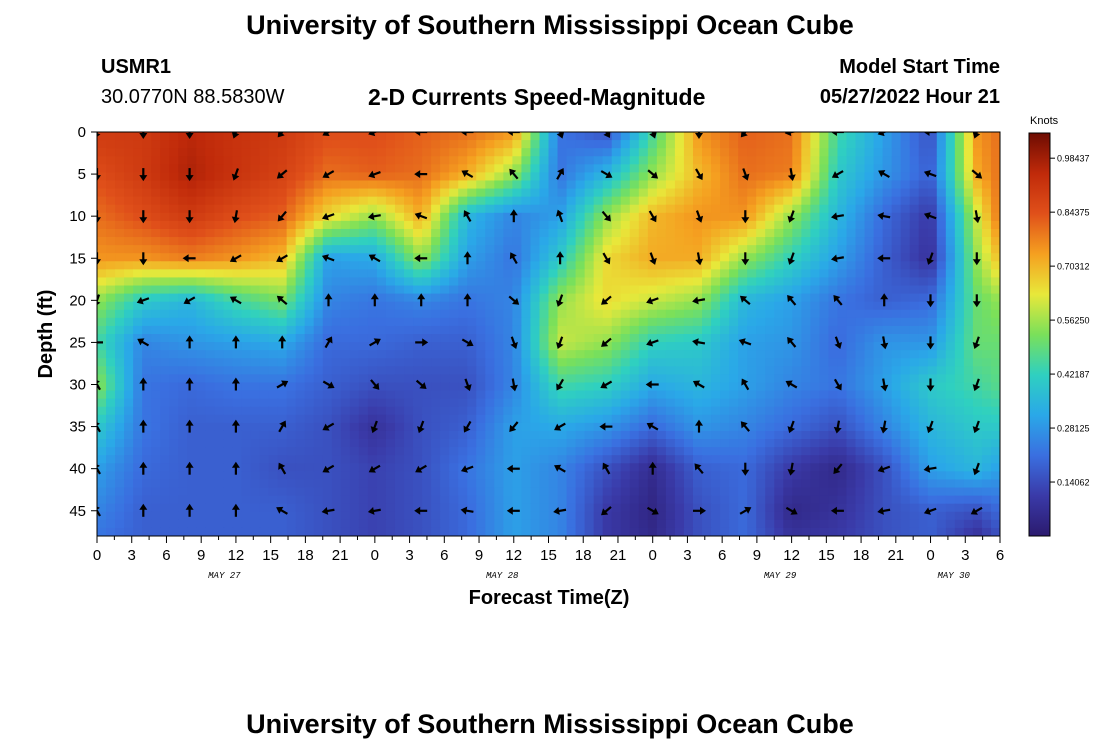 This screenshot has width=1100, height=750. I want to click on station-coordinates: 30.0770N 88.5830W, so click(193, 97).